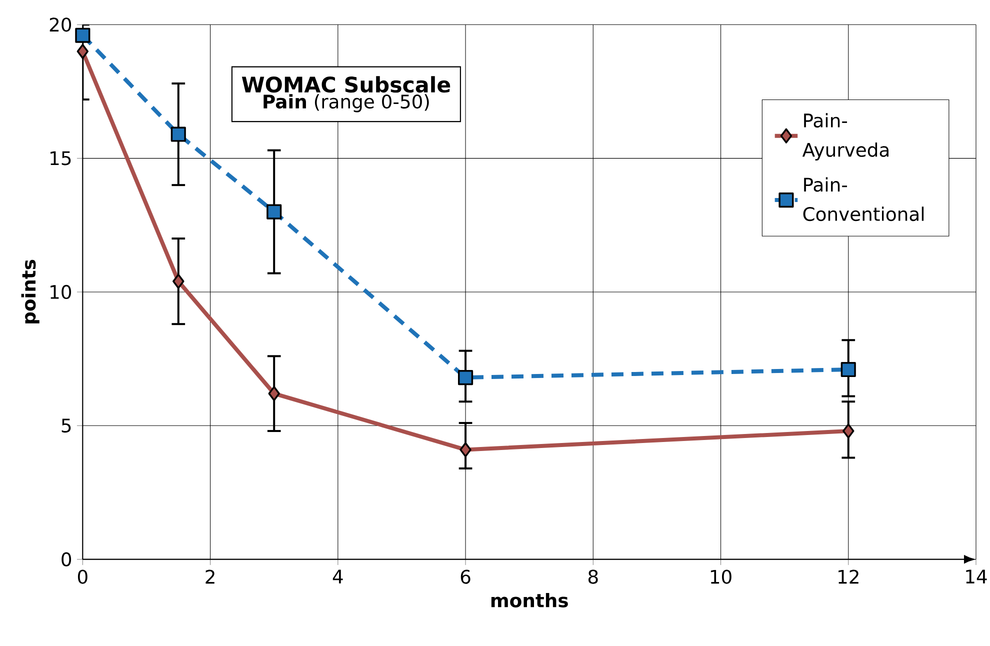  Describe the element at coordinates (721, 577) in the screenshot. I see `x-tick-label: 10` at that location.